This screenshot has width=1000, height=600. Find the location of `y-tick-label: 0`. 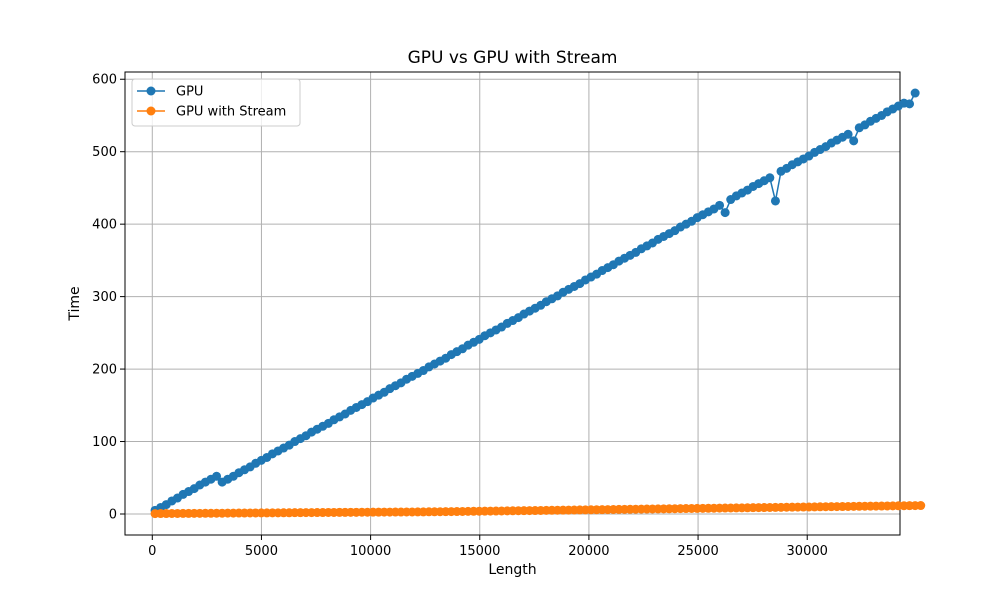

y-tick-label: 0 is located at coordinates (113, 514).